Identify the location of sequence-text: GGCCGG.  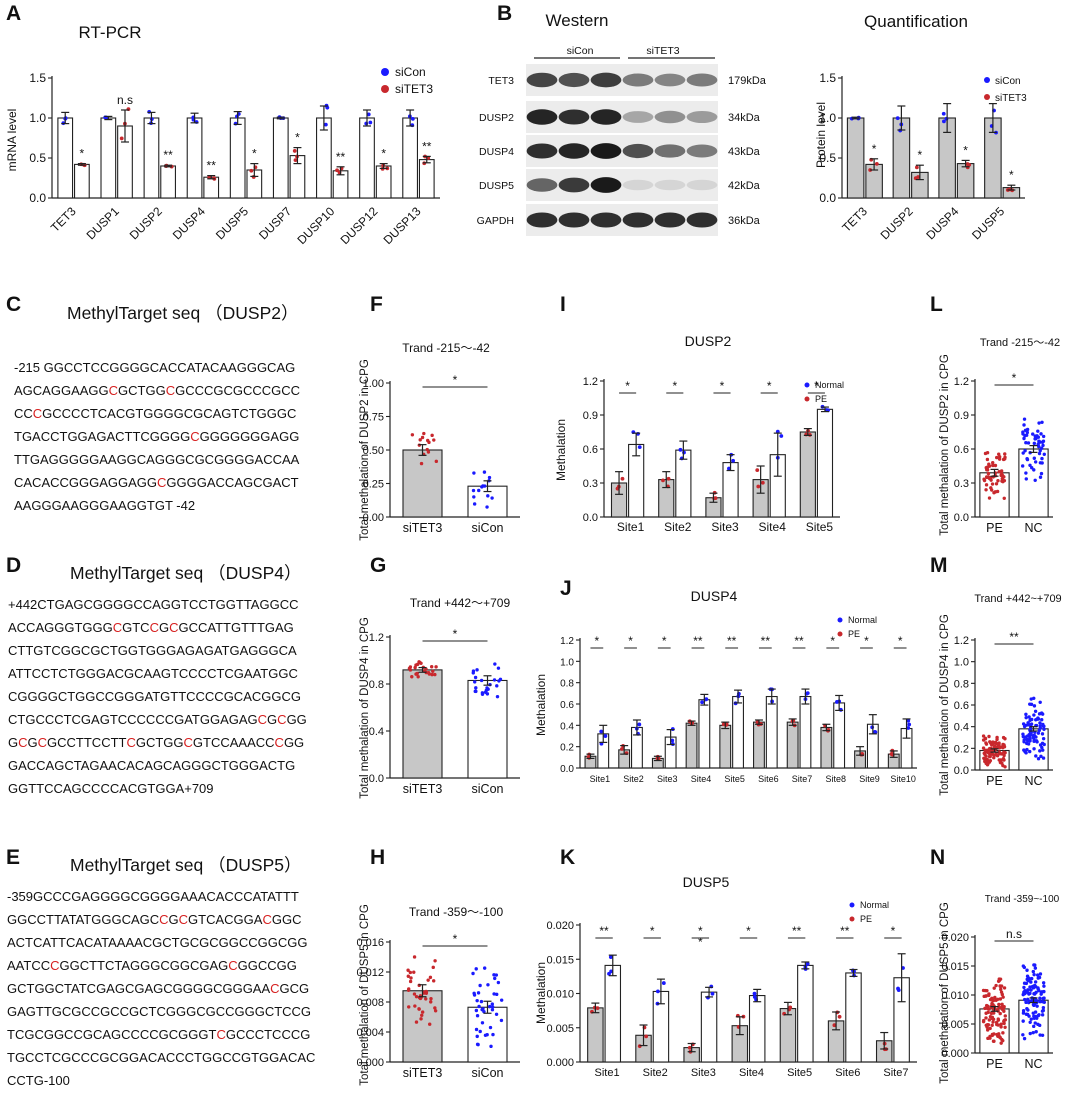
(267, 965).